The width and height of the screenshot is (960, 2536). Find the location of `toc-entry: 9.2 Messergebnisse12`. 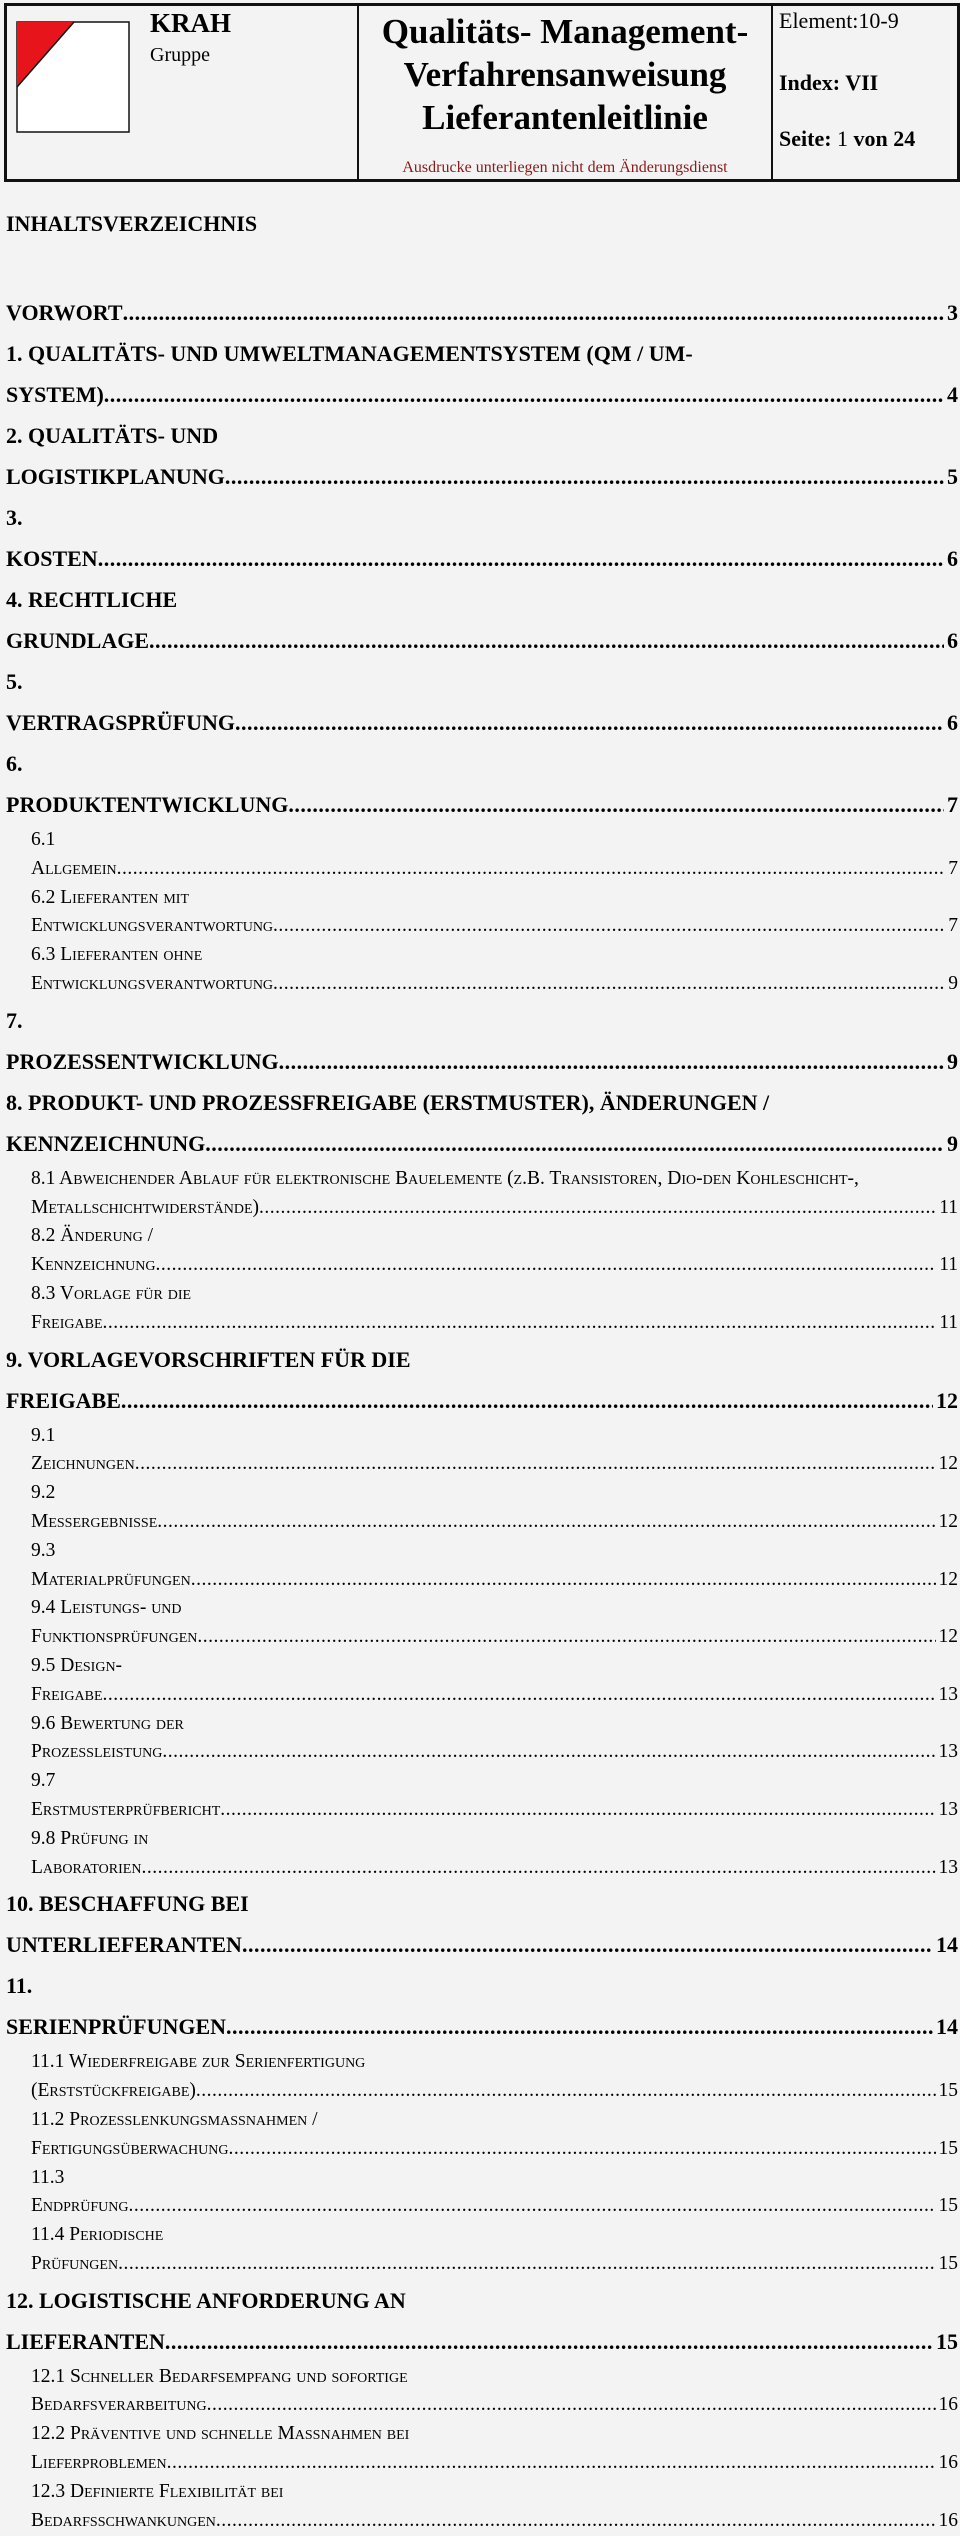

toc-entry: 9.2 Messergebnisse12 is located at coordinates (482, 1508).